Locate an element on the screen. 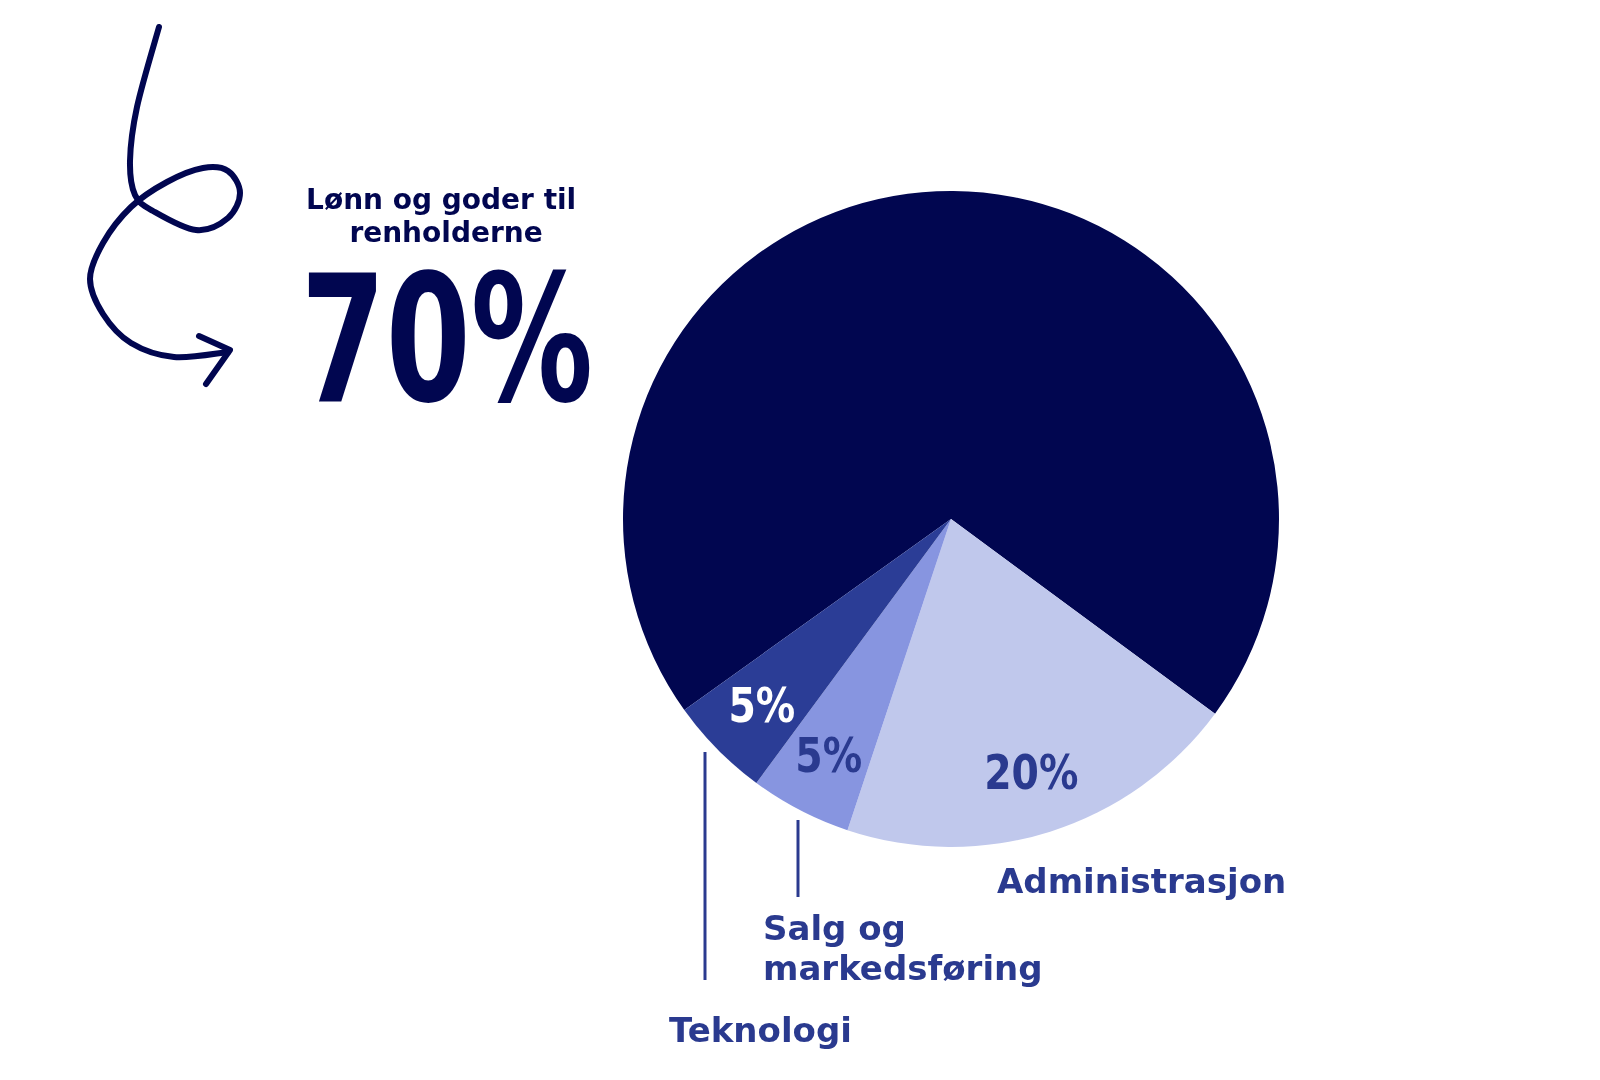  slice-label: Salg og markedsføring is located at coordinates (903, 948).